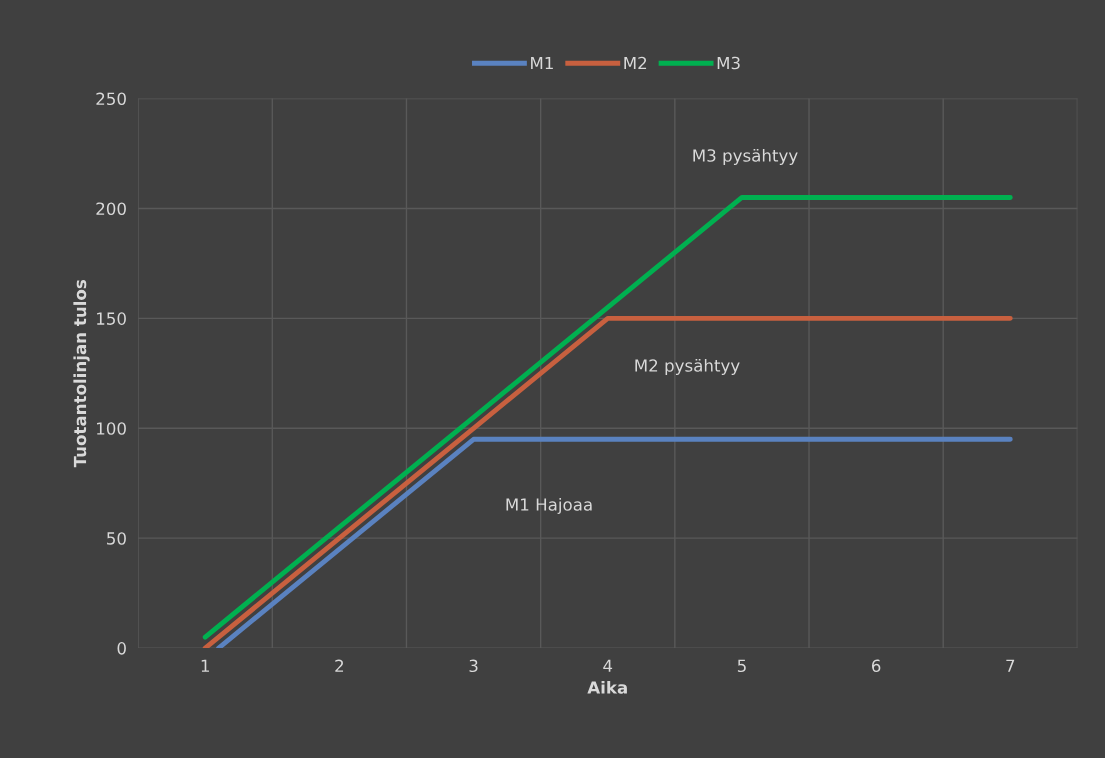 This screenshot has height=758, width=1105. I want to click on x-axis-title: Aika, so click(607, 687).